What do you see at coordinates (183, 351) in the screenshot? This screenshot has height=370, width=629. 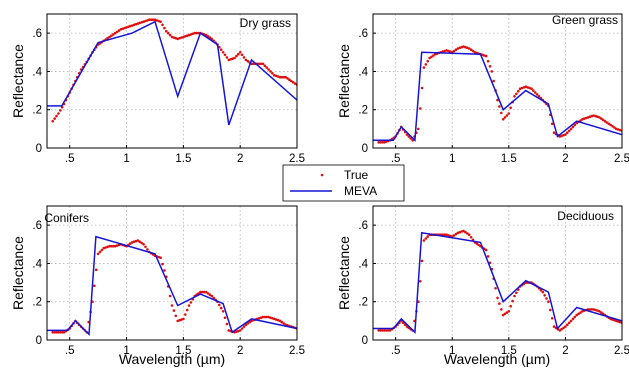 I see `x-tick-label: 1.5` at bounding box center [183, 351].